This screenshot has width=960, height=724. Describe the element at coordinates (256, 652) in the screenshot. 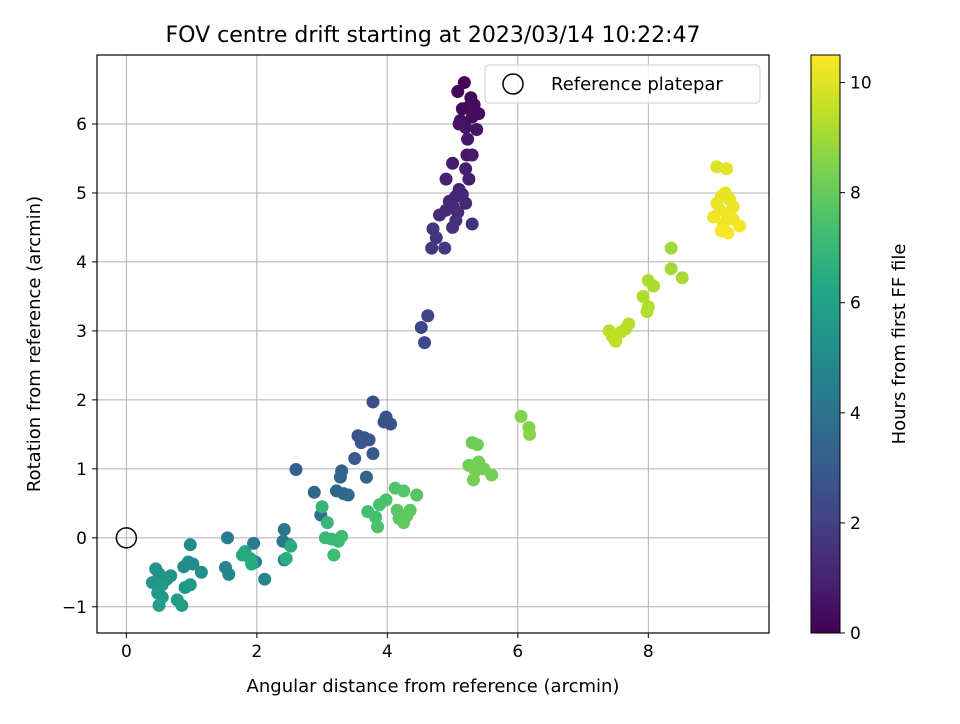

I see `x-tick-label: 2` at that location.